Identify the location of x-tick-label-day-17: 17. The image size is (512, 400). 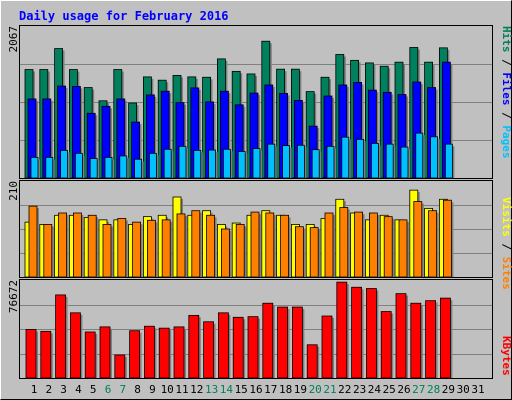
(270, 389).